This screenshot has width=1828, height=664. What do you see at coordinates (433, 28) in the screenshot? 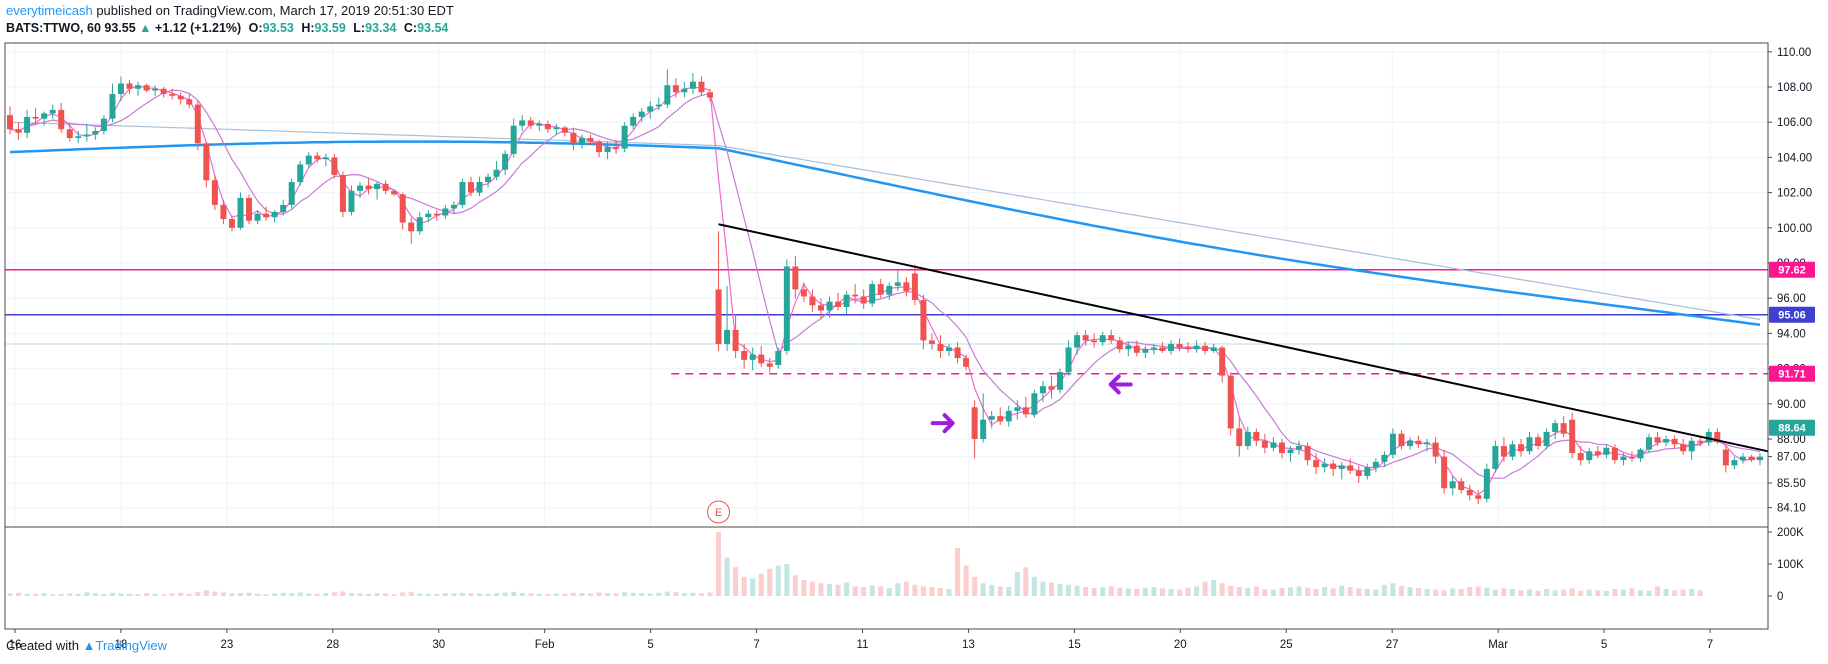
I see `close-value: 93.54` at bounding box center [433, 28].